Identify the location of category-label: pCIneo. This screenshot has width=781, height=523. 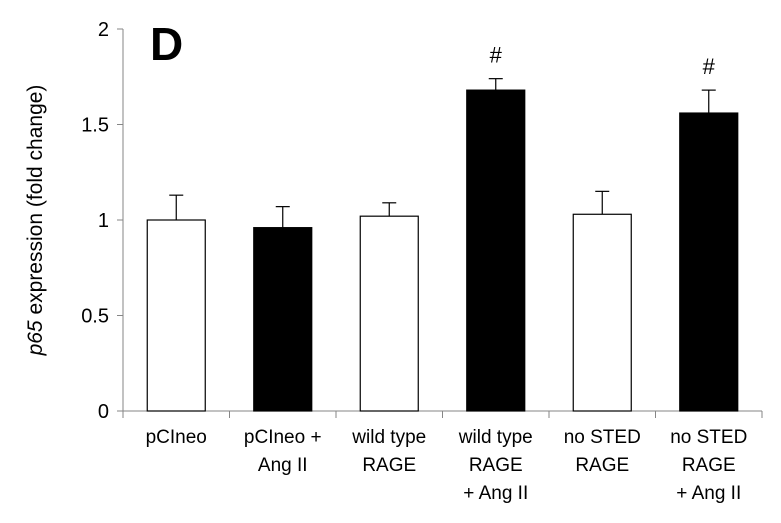
(176, 437).